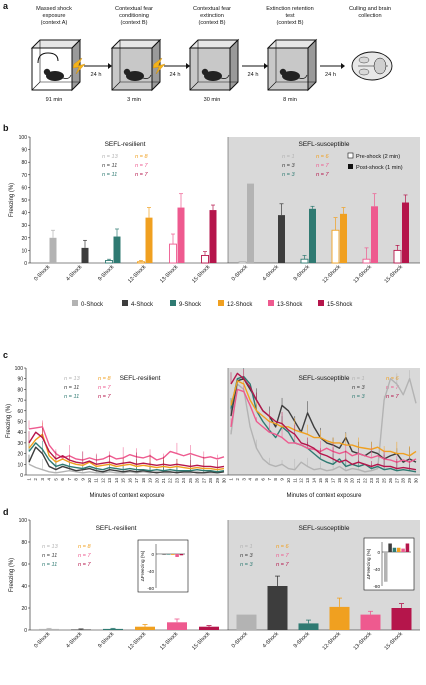 Image resolution: width=426 pixels, height=685 pixels. I want to click on legend-post-swatch, so click(350, 166).